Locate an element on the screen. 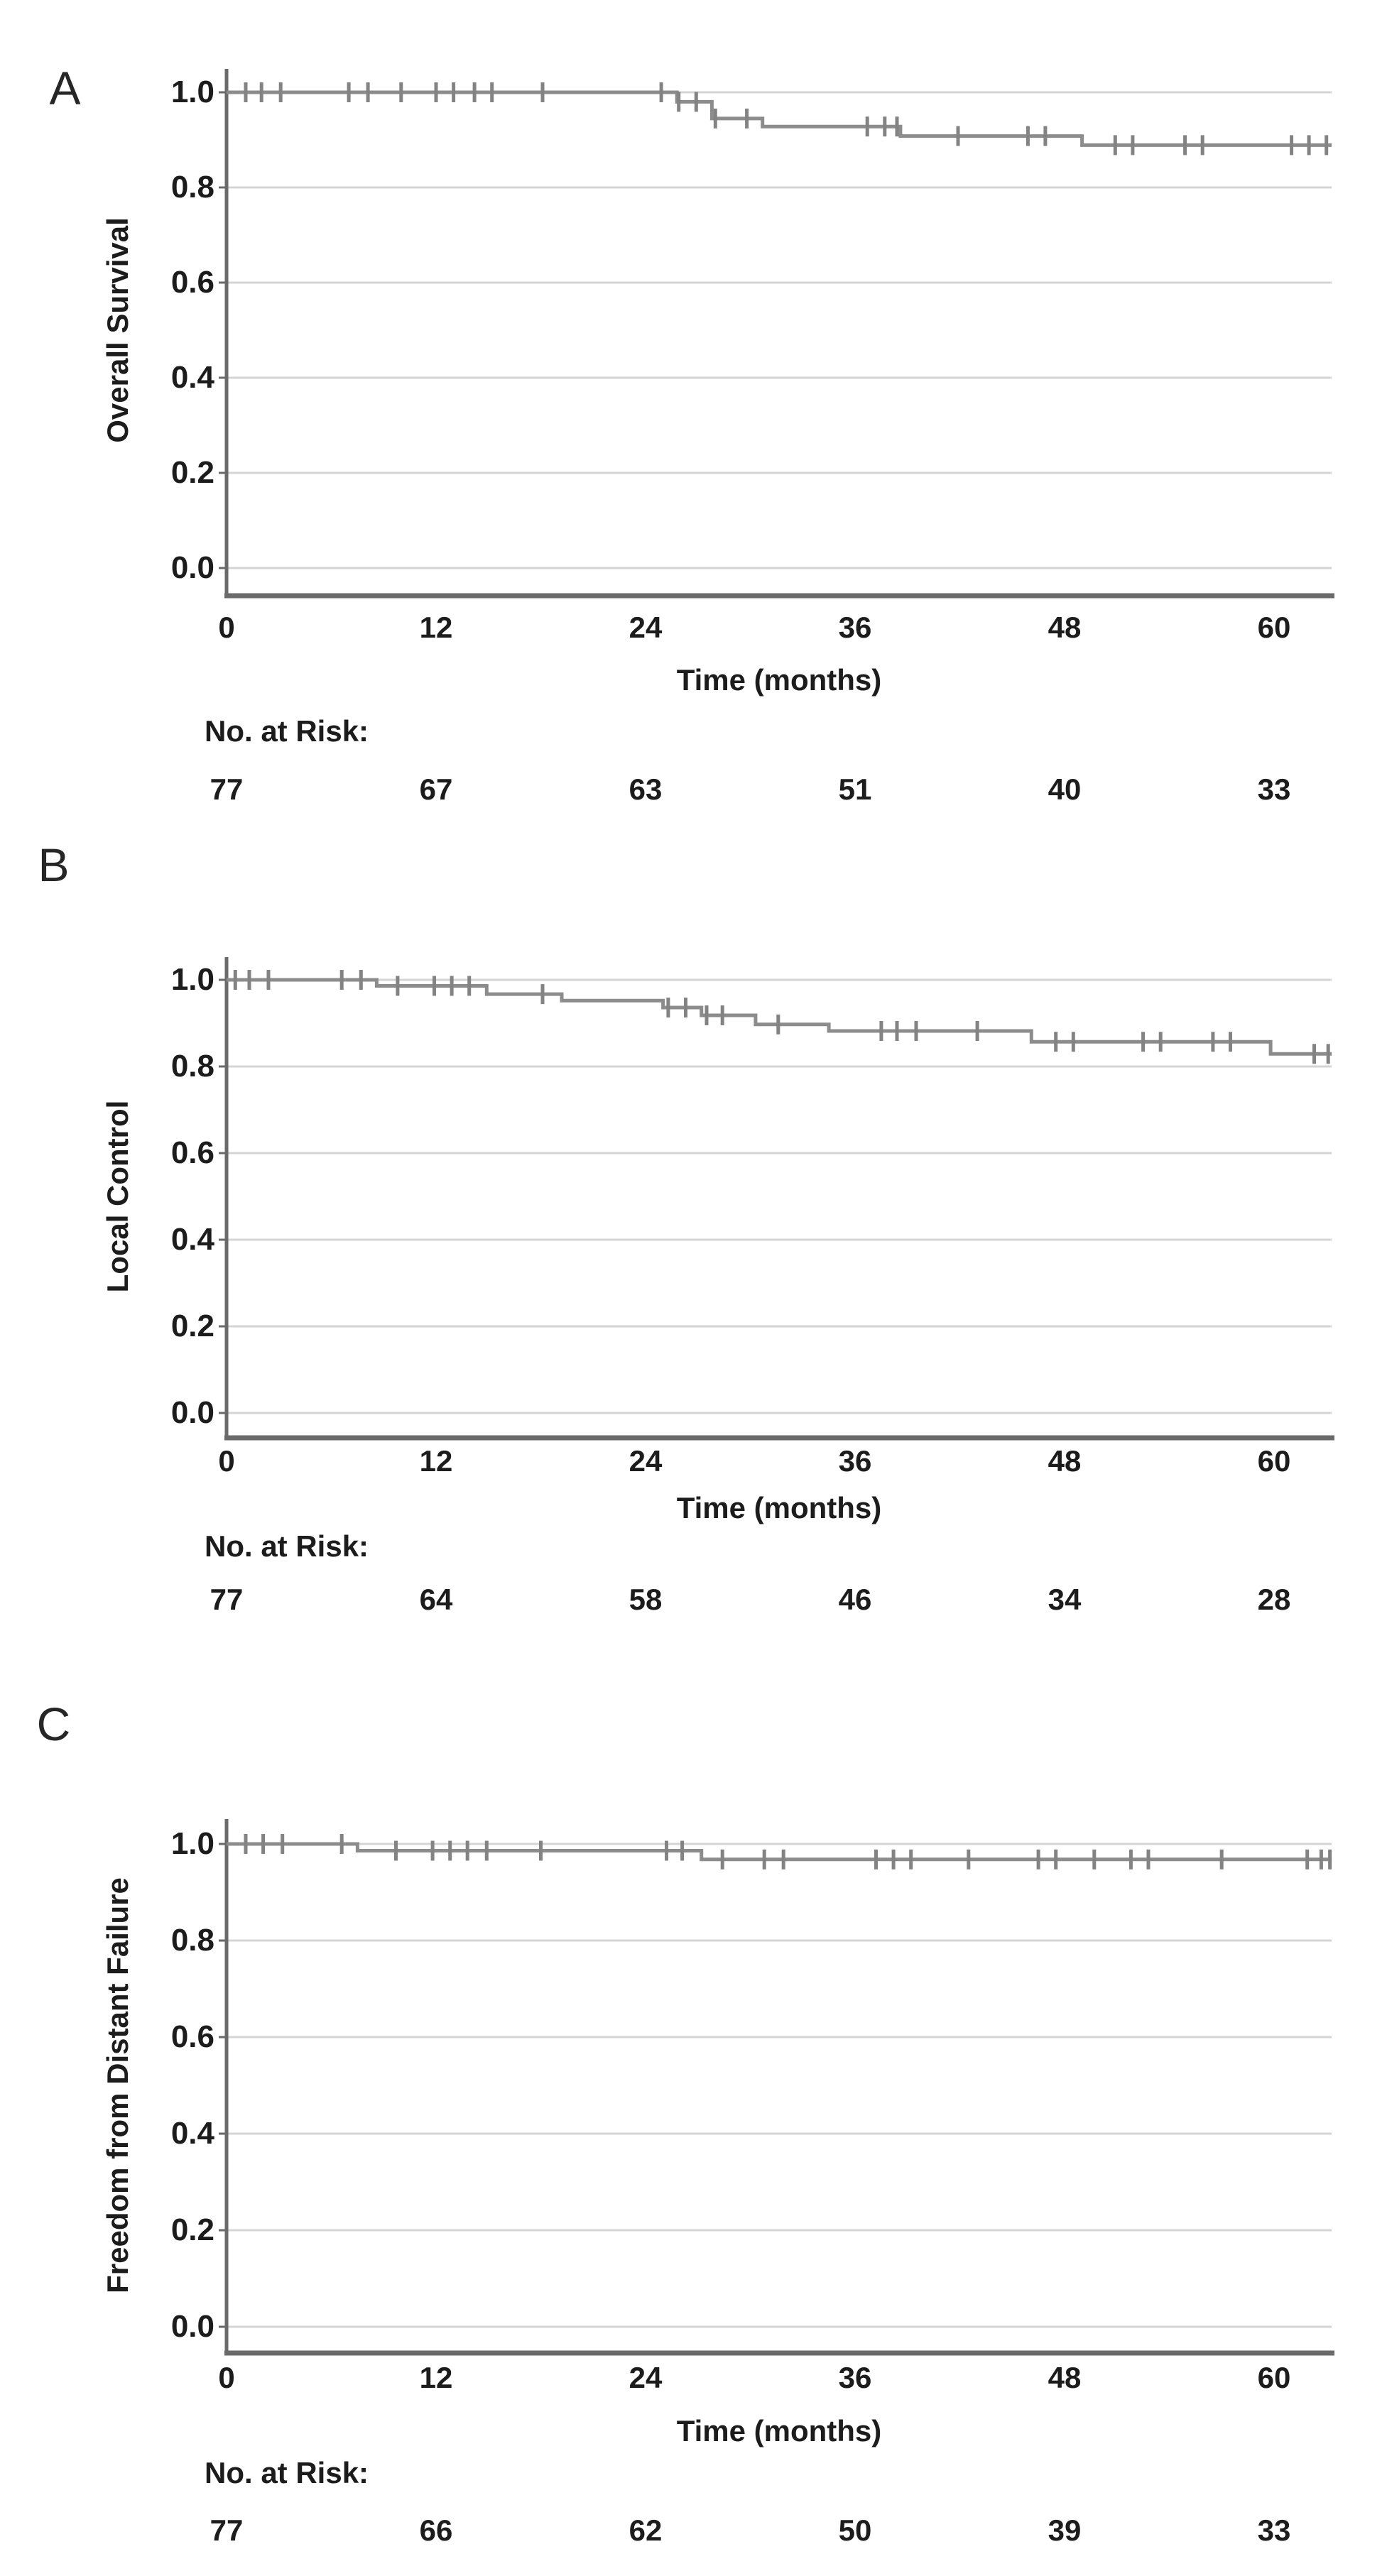 This screenshot has height=2576, width=1387. panel-letter: B is located at coordinates (54, 865).